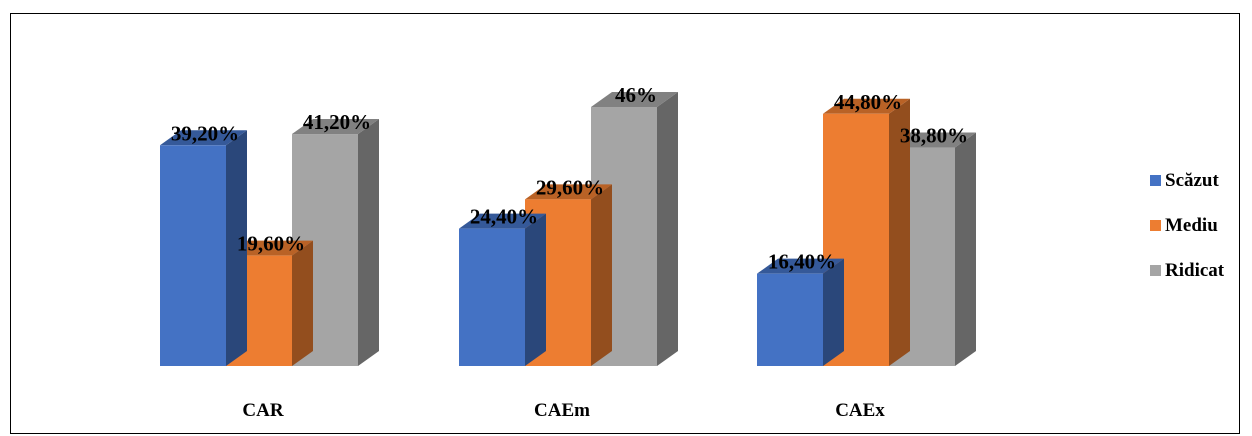 The height and width of the screenshot is (436, 1252). I want to click on category-label-caem: CAEm, so click(562, 410).